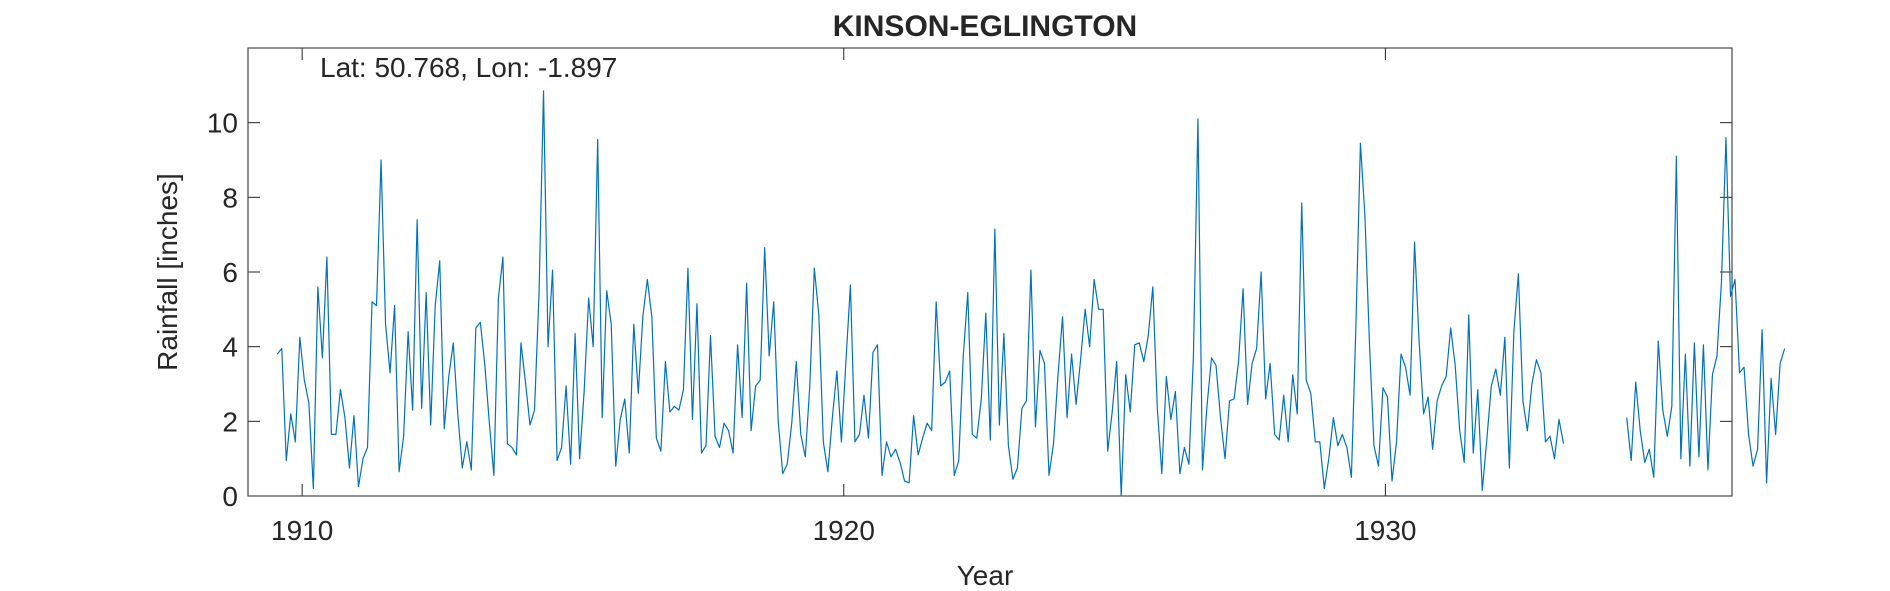  What do you see at coordinates (230, 272) in the screenshot?
I see `y-tick-label: 6` at bounding box center [230, 272].